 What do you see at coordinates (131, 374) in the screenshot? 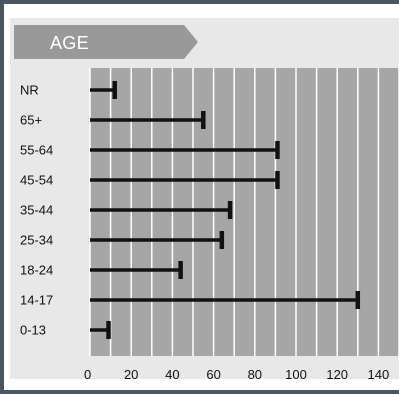
I see `x-tick-label: 20` at bounding box center [131, 374].